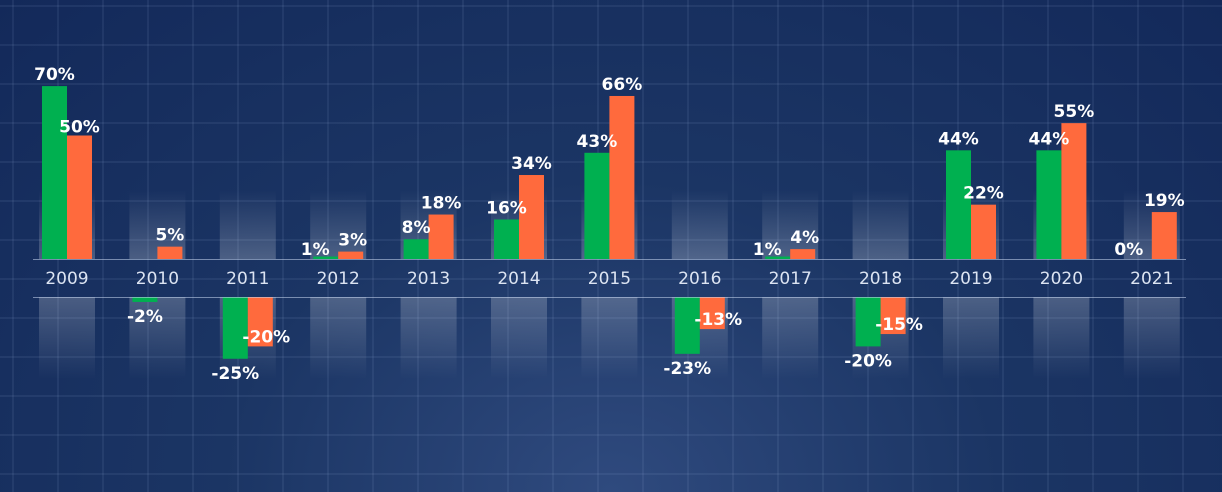 Image resolution: width=1222 pixels, height=492 pixels. I want to click on data-label: -23%, so click(687, 369).